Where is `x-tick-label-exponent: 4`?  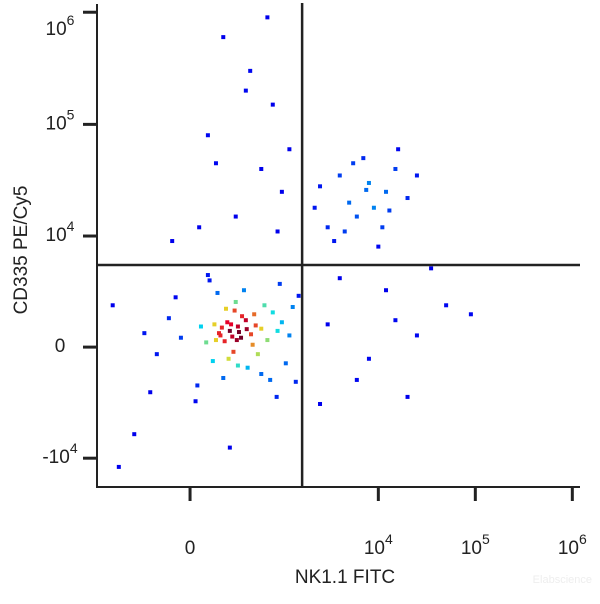 x-tick-label-exponent: 4 is located at coordinates (389, 539).